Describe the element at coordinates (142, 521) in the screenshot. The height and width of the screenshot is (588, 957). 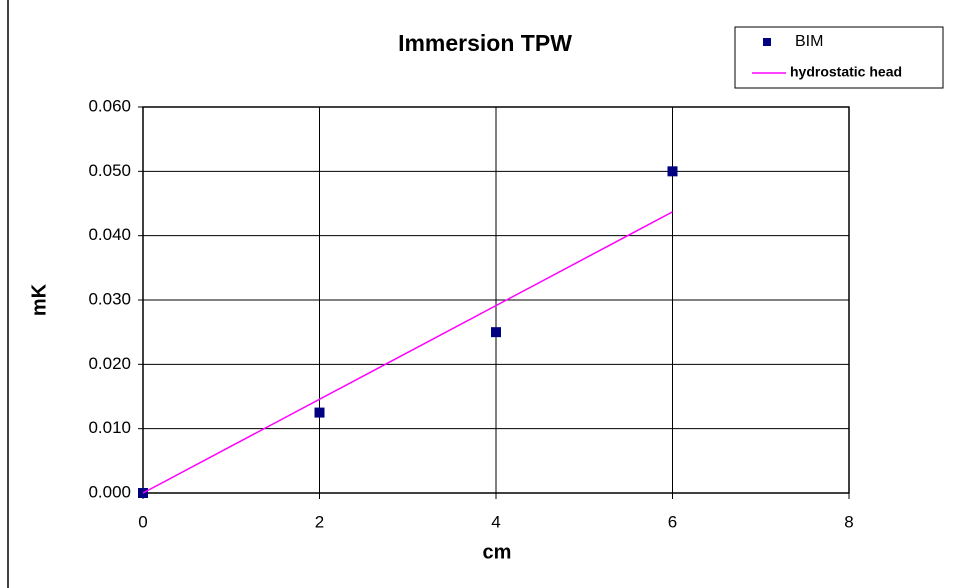
I see `x-tick-label: 0` at that location.